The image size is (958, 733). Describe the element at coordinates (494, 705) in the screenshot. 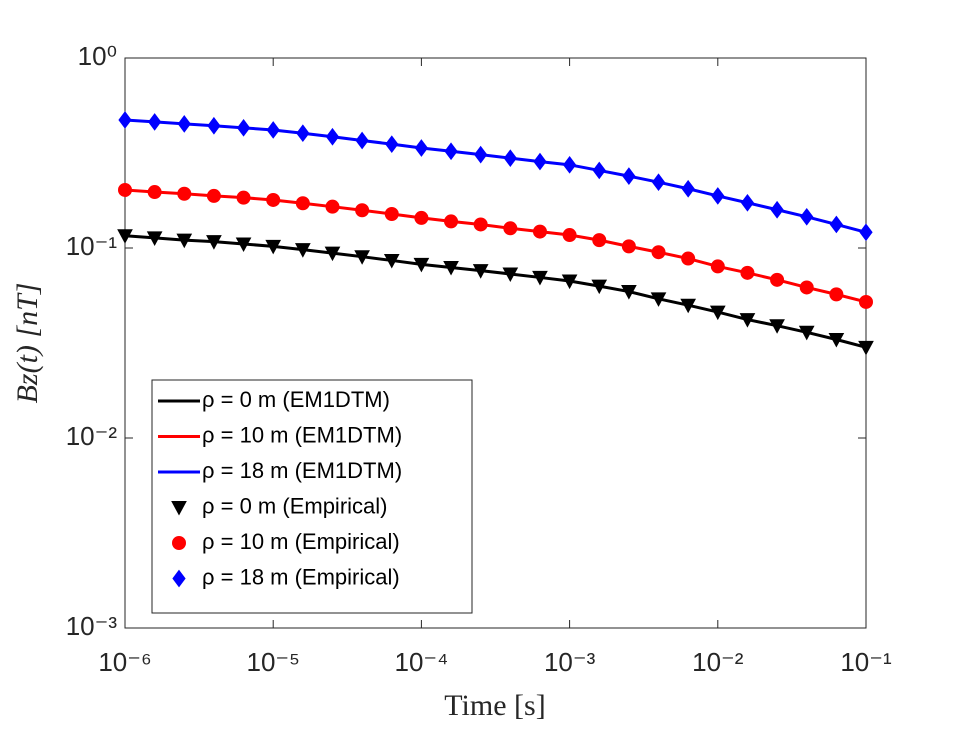

I see `x-axis-label: Time [s]` at that location.